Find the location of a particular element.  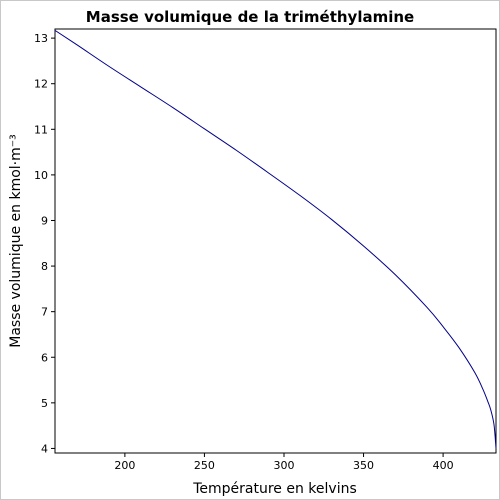

x-tick-label: 400 is located at coordinates (443, 465).